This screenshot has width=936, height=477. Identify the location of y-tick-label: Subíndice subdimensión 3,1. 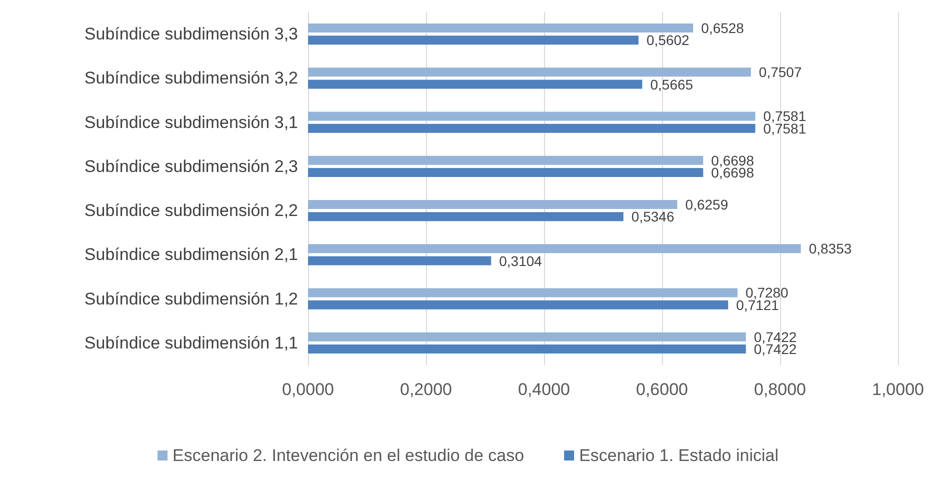
(191, 122).